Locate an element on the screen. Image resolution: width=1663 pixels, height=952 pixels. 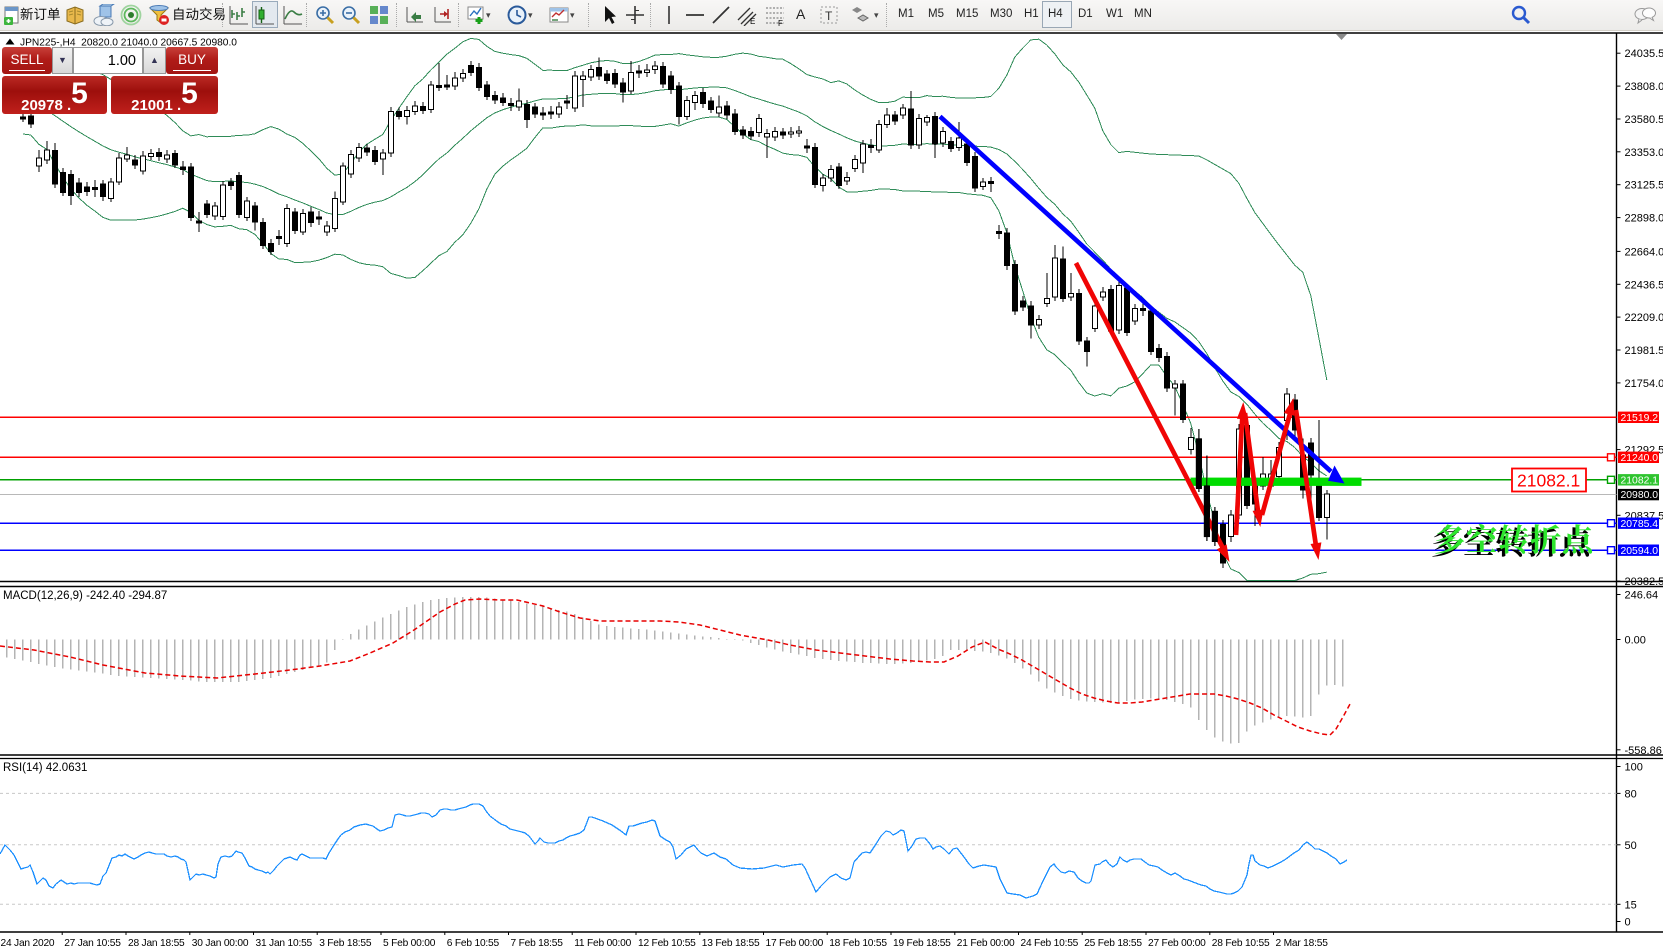
svg-text: 20785.4 is located at coordinates (1640, 524).